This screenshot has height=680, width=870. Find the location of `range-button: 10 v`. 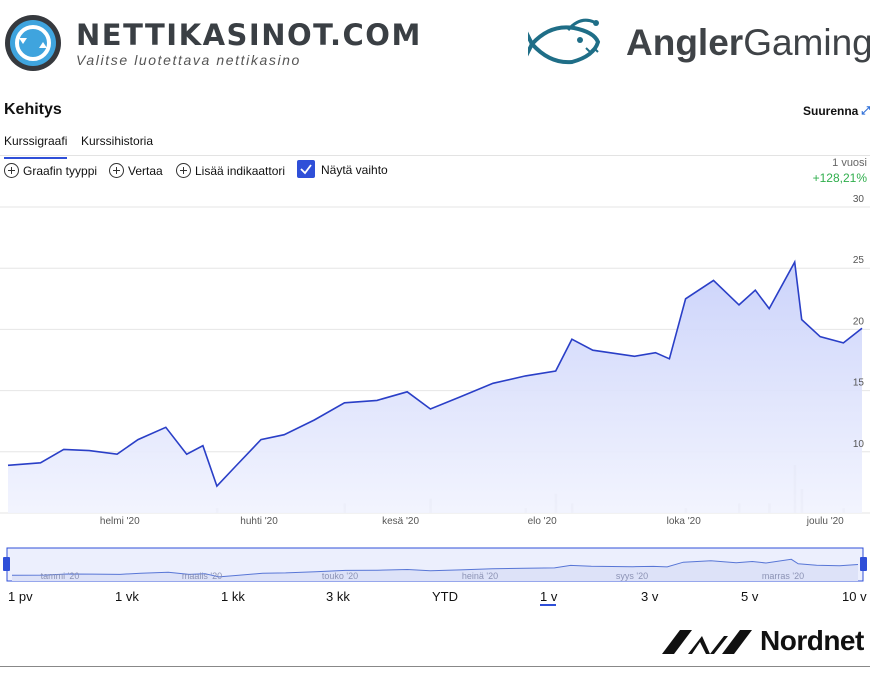

range-button: 10 v is located at coordinates (854, 596).